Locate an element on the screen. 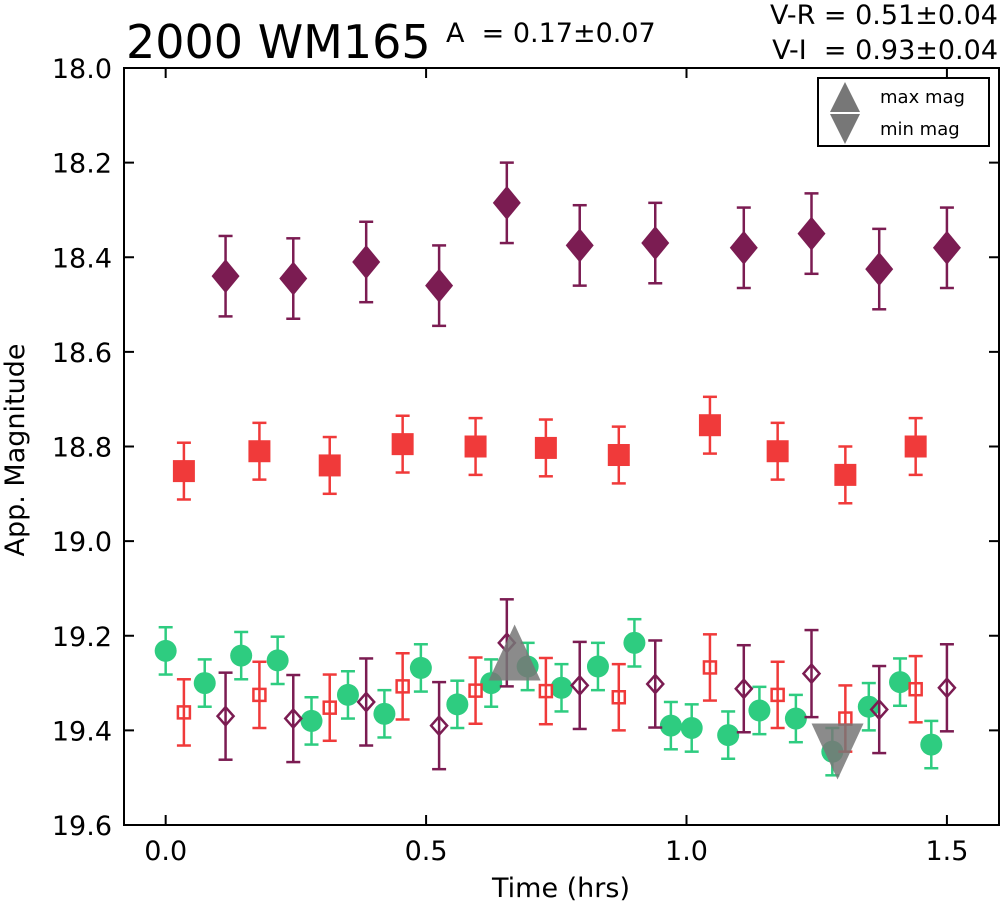 The image size is (1001, 904). legend: max mag min mag is located at coordinates (903, 112).